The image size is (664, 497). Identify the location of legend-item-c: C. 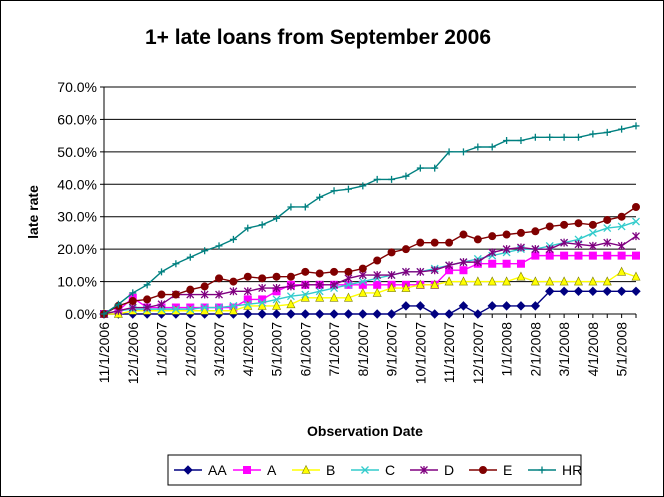
(373, 470).